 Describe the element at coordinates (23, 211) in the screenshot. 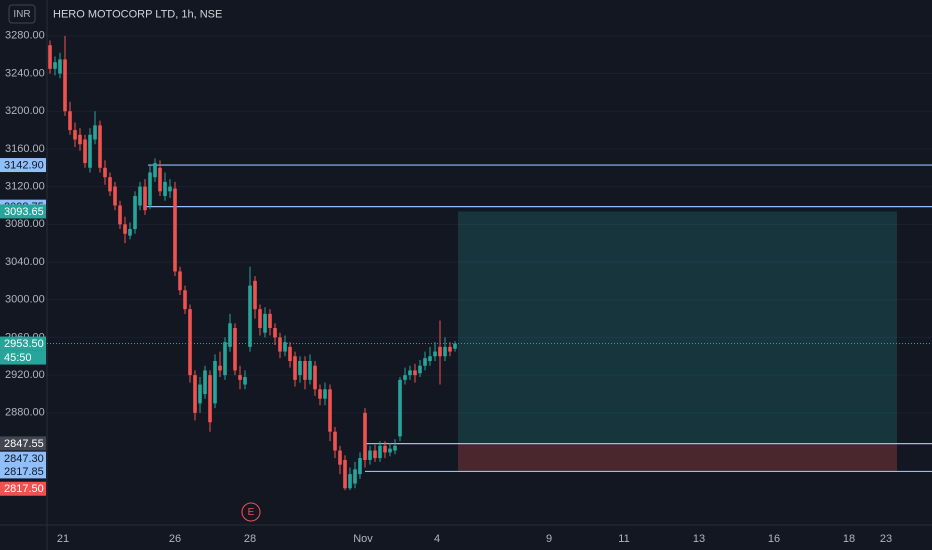

I see `target-label-bg` at that location.